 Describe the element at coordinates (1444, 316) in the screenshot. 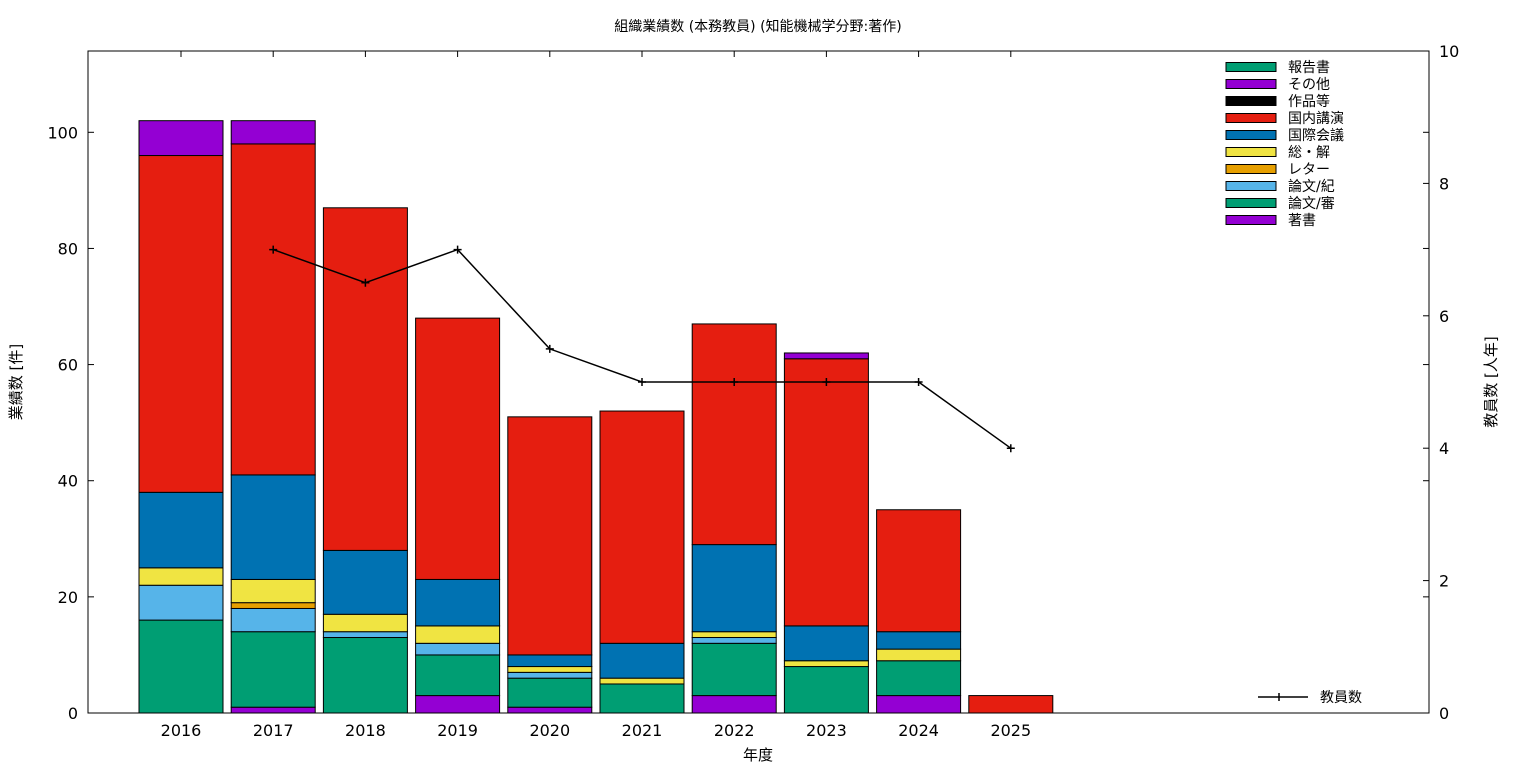

I see `y2-tick-label: 6` at that location.